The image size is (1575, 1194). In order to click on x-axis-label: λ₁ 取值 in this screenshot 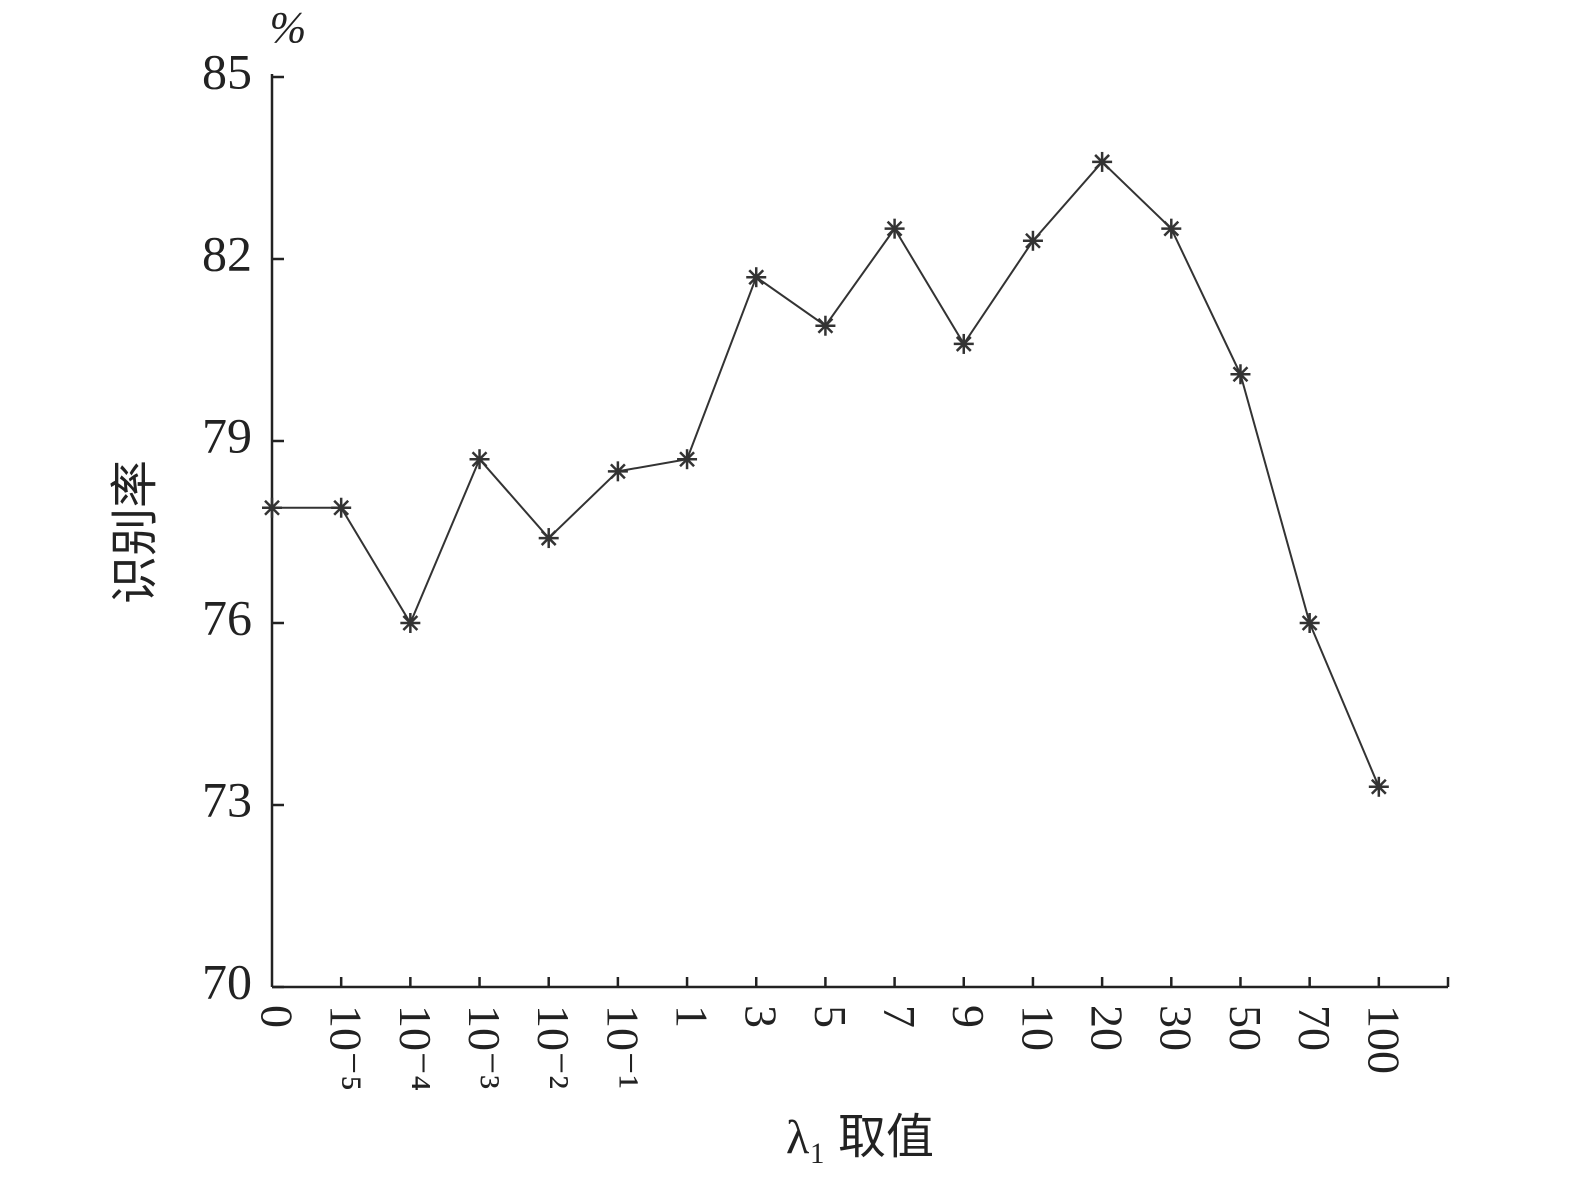, I will do `click(860, 1137)`.